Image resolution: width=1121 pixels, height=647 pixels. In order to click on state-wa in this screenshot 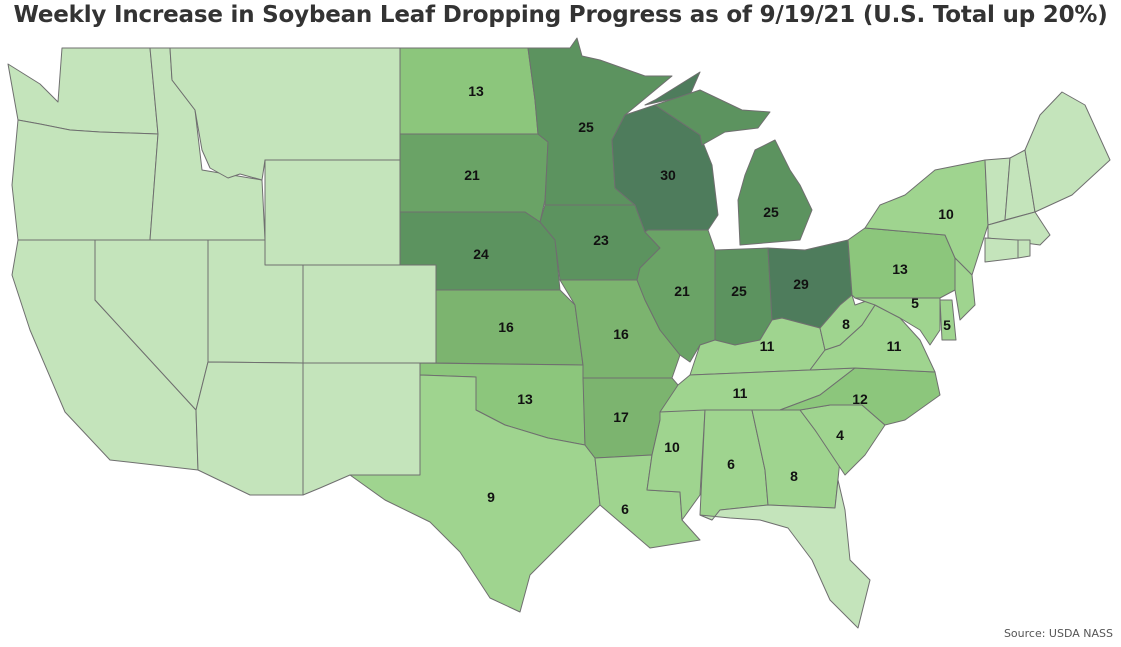, I will do `click(83, 91)`.